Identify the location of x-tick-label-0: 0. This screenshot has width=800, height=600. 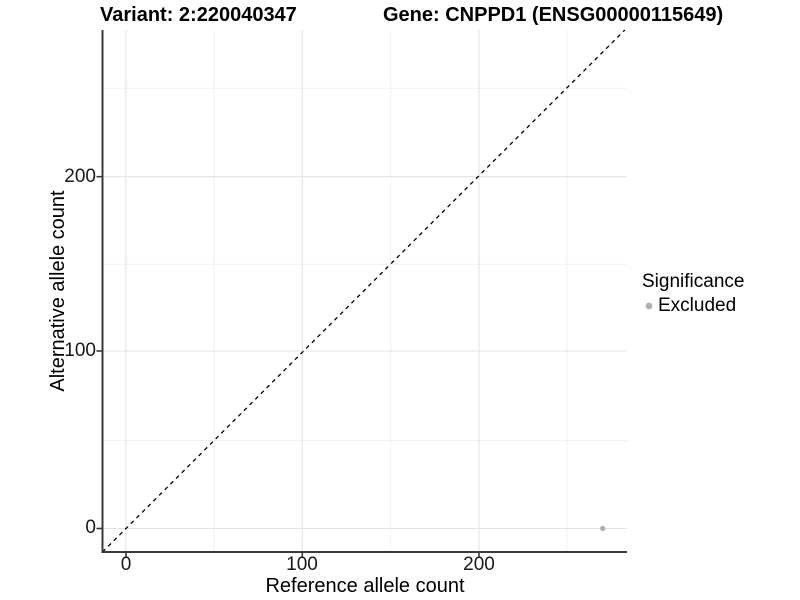
(126, 564).